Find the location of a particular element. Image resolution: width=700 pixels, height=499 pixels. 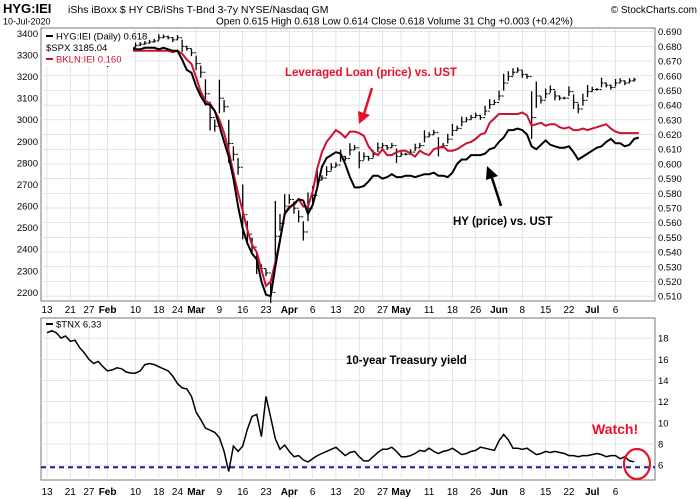

x-tick-label: 26 is located at coordinates (476, 310).